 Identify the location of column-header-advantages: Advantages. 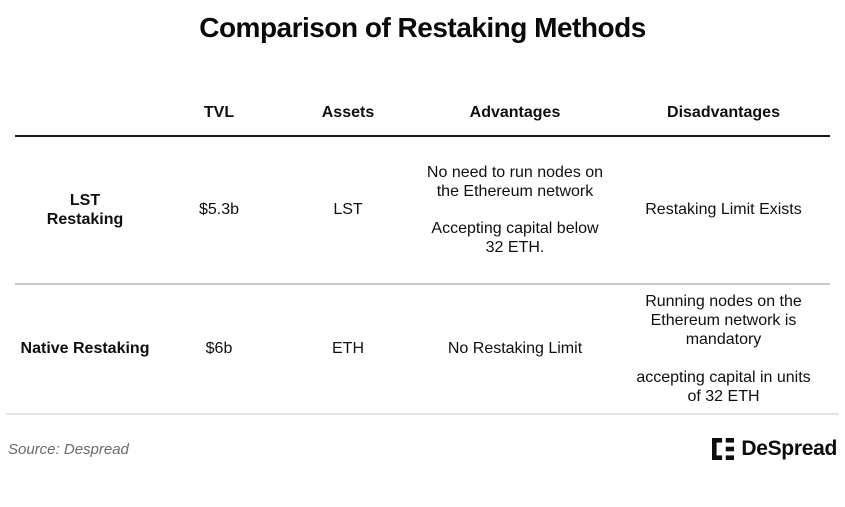
(515, 112).